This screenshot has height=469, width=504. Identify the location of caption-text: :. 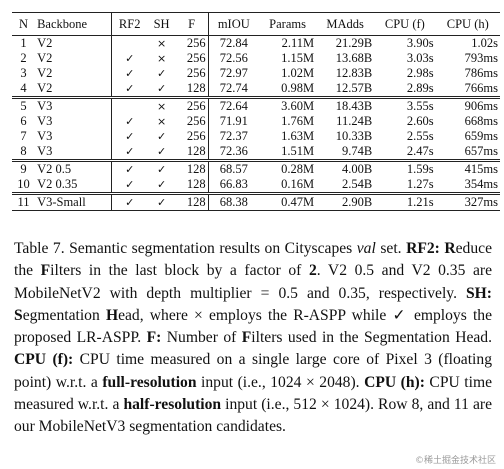
(439, 248).